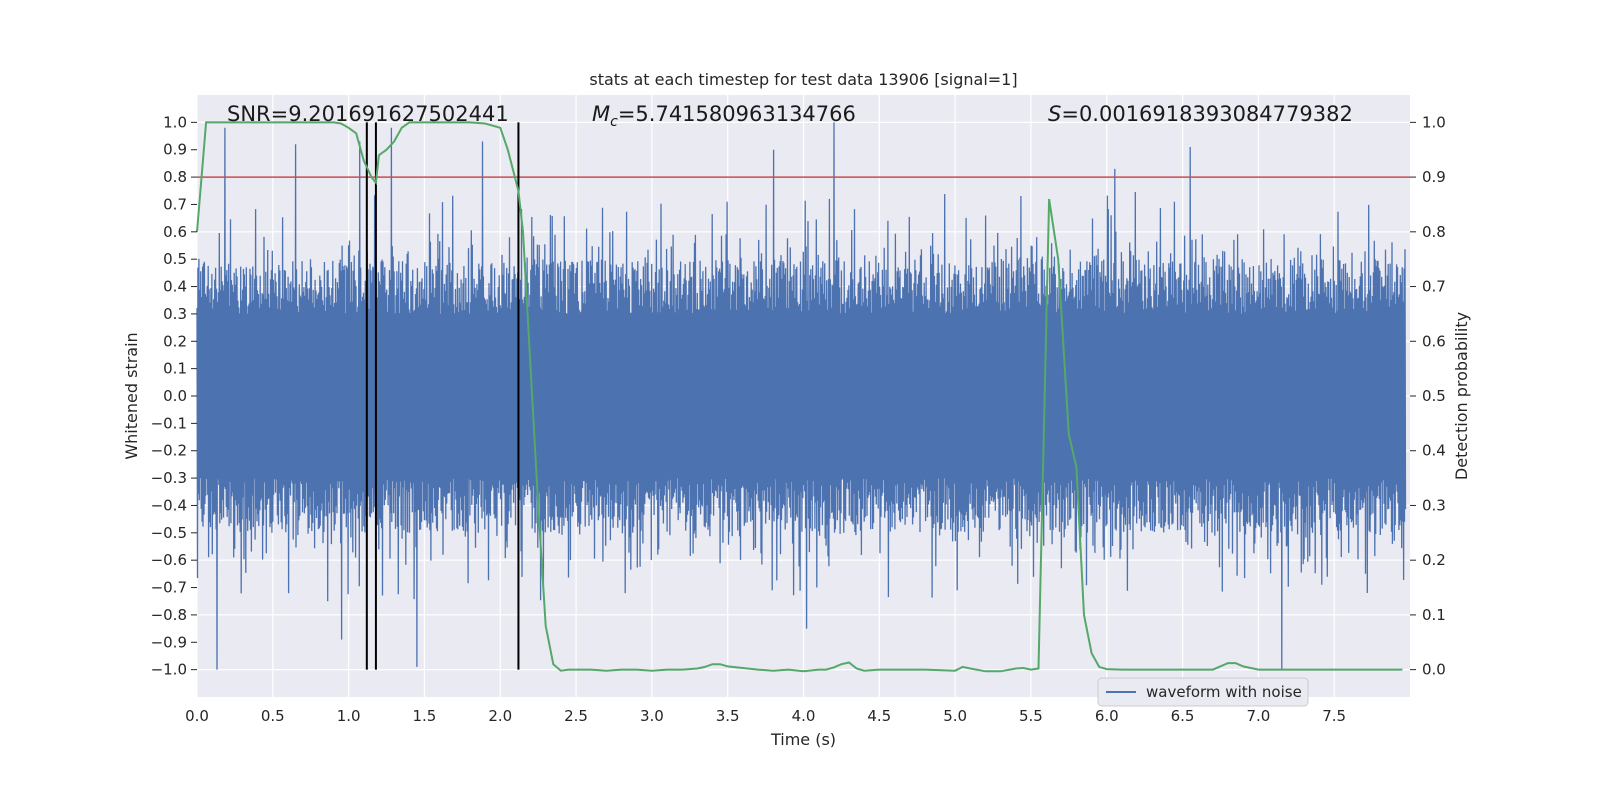 The image size is (1600, 800). Describe the element at coordinates (169, 505) in the screenshot. I see `y-left-tick-label: −0.4` at that location.